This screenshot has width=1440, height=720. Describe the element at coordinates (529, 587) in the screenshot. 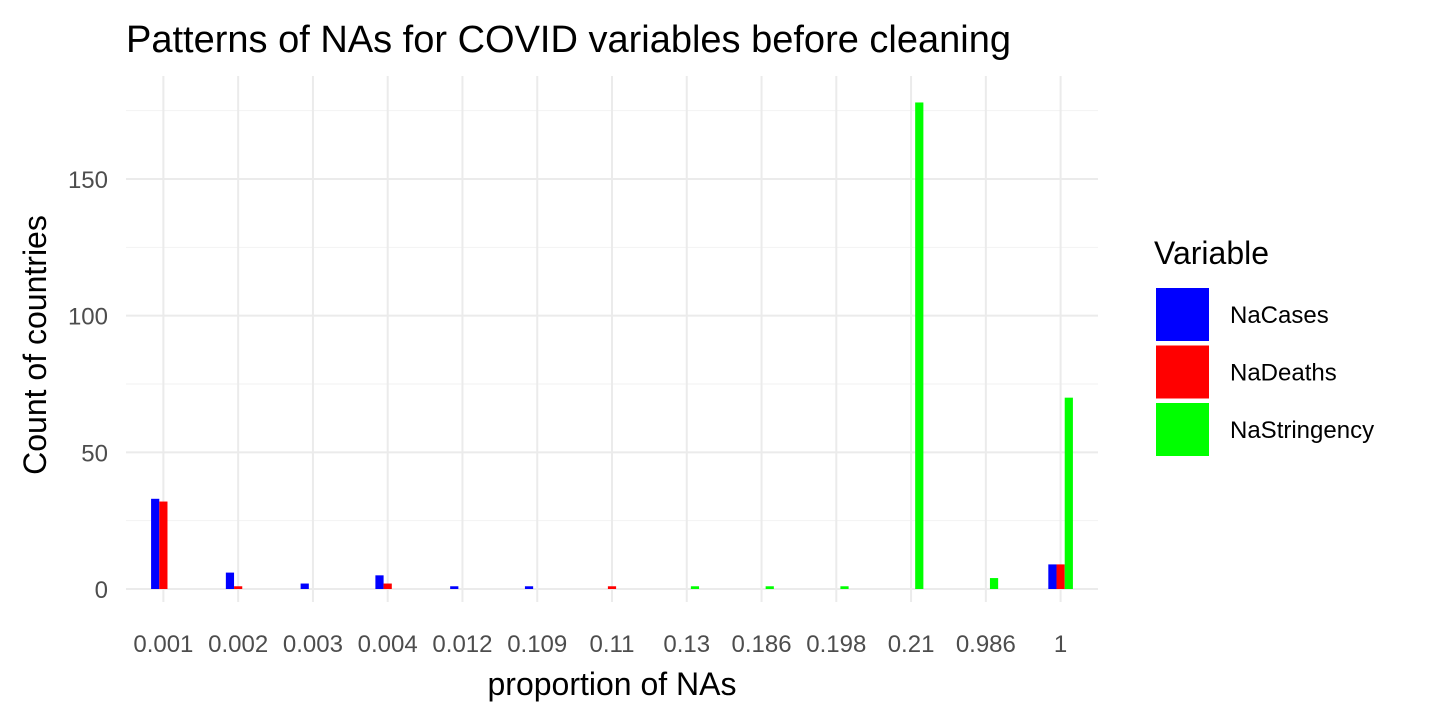

I see `bar-NaCases-0.109` at that location.